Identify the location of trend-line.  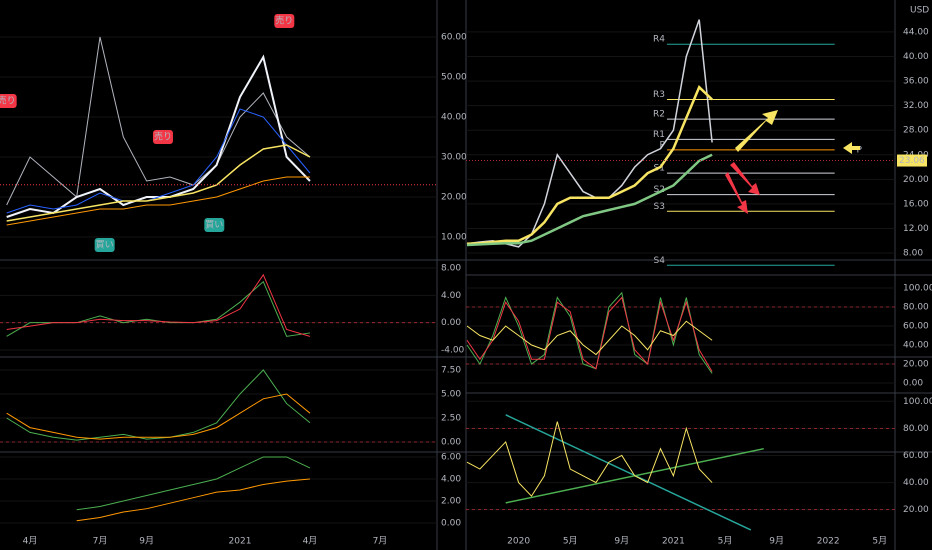
(628, 472).